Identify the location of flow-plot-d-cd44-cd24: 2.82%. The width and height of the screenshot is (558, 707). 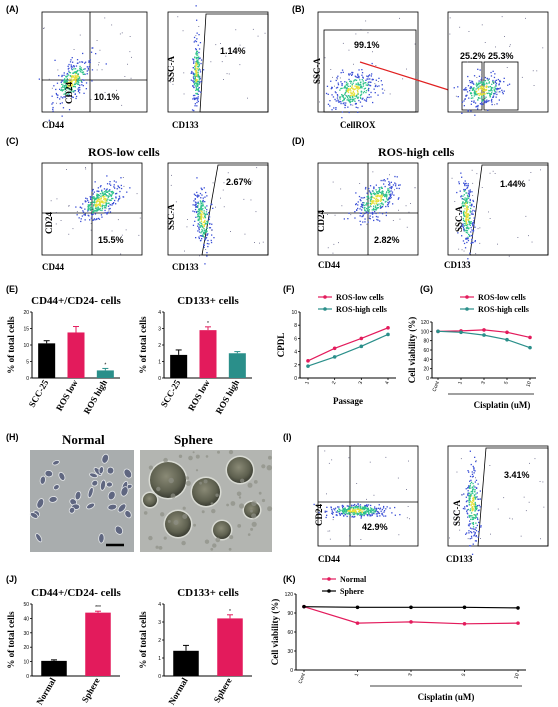
(368, 209).